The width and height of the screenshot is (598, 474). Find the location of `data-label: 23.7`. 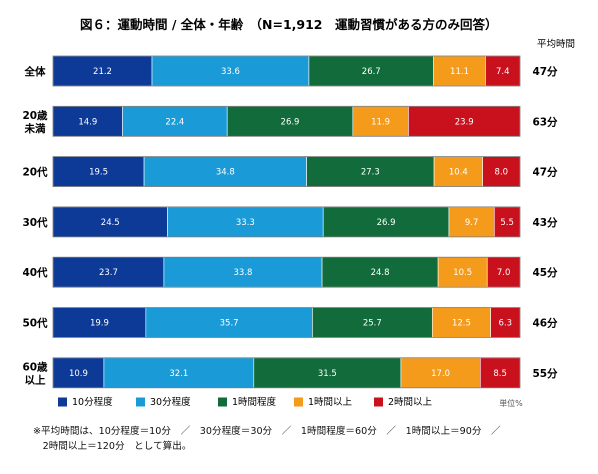

data-label: 23.7 is located at coordinates (108, 273).